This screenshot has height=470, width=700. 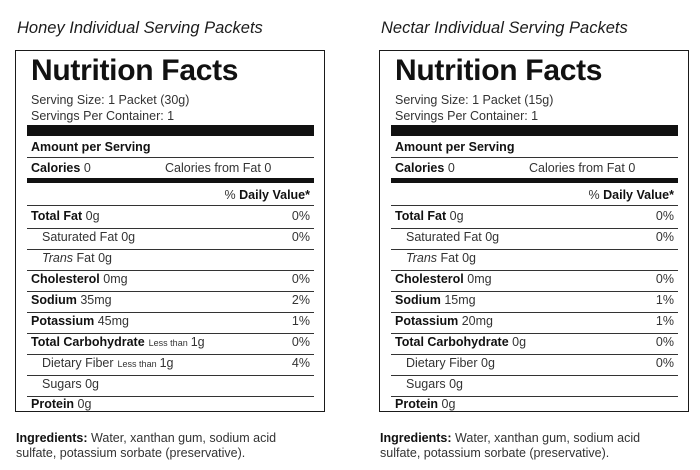 What do you see at coordinates (170, 386) in the screenshot?
I see `sugars-row: Sugars 0g` at bounding box center [170, 386].